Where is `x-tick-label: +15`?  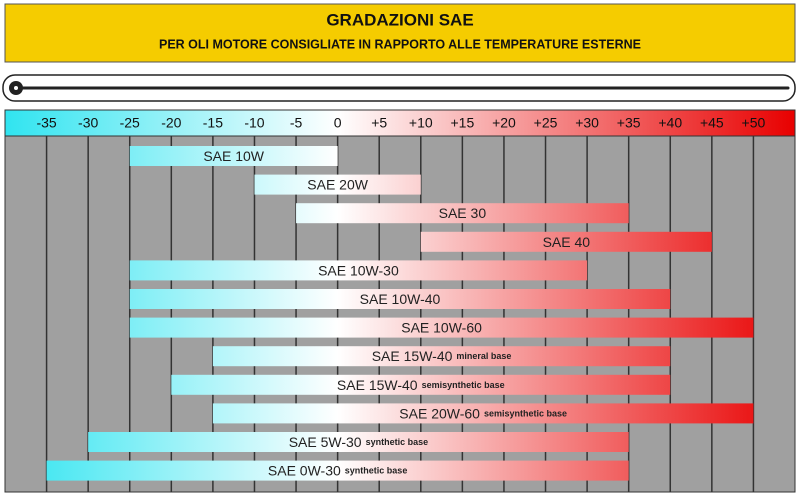 x-tick-label: +15 is located at coordinates (462, 123).